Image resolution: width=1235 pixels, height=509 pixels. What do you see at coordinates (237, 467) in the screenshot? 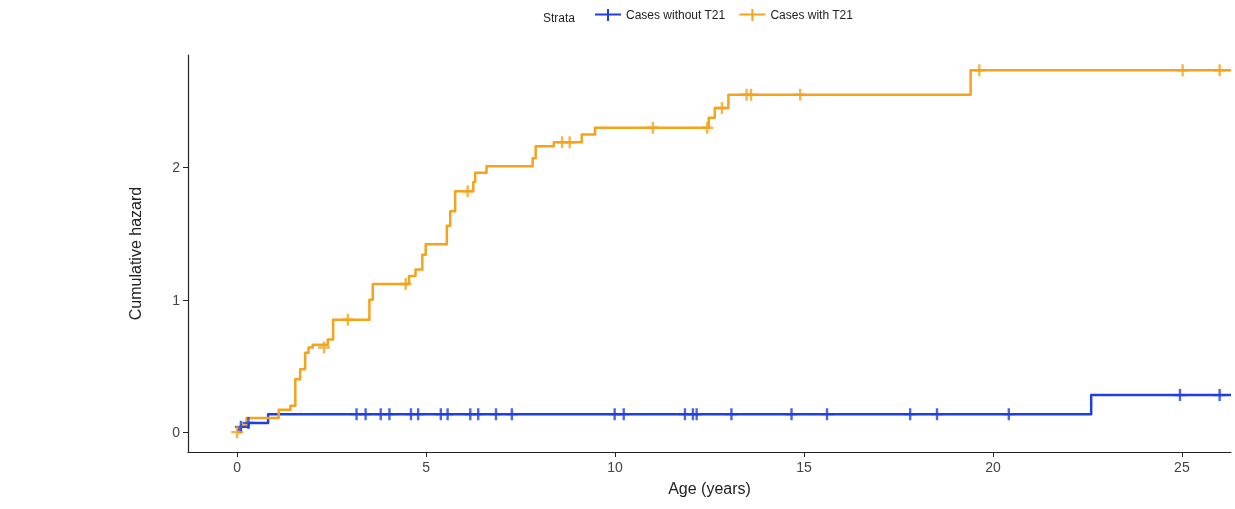
I see `x-tick-label: 0` at bounding box center [237, 467].